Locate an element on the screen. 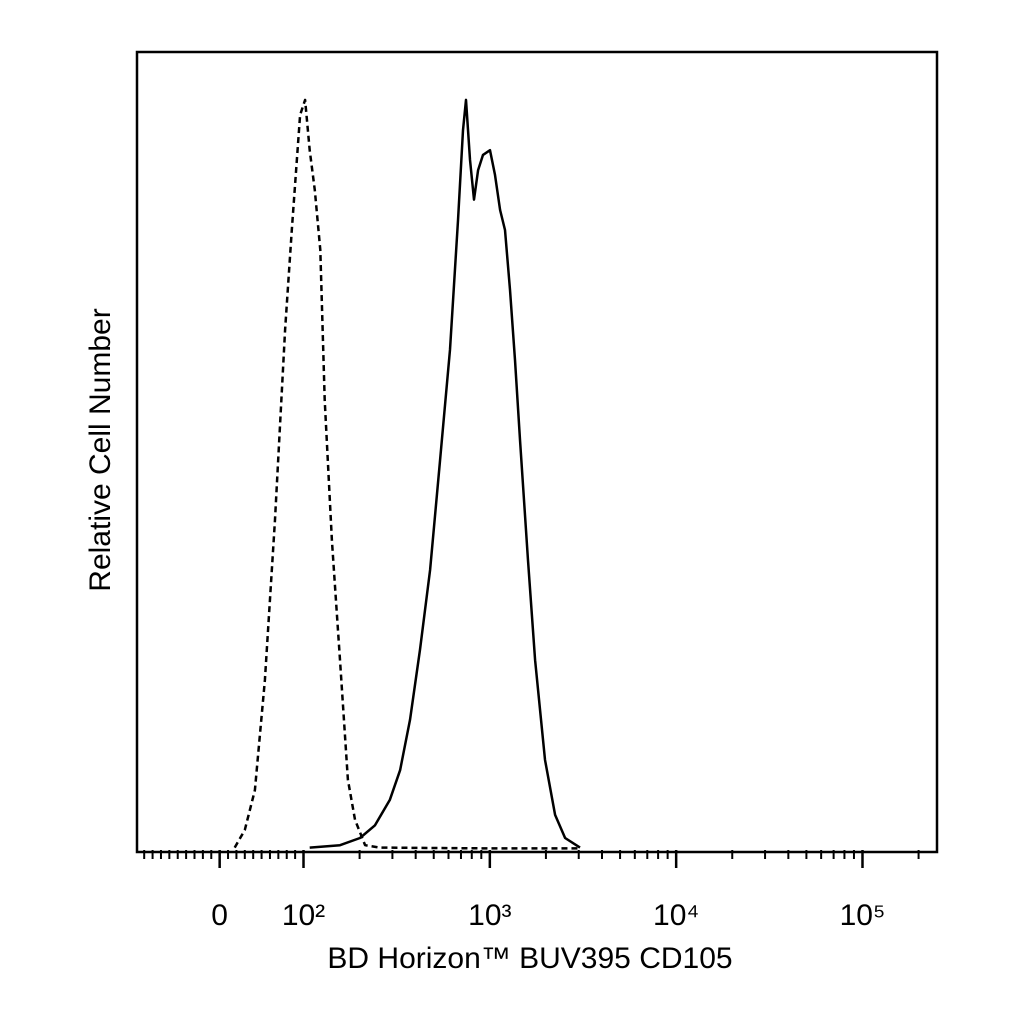  x-tick-label: 10⁵ is located at coordinates (863, 915).